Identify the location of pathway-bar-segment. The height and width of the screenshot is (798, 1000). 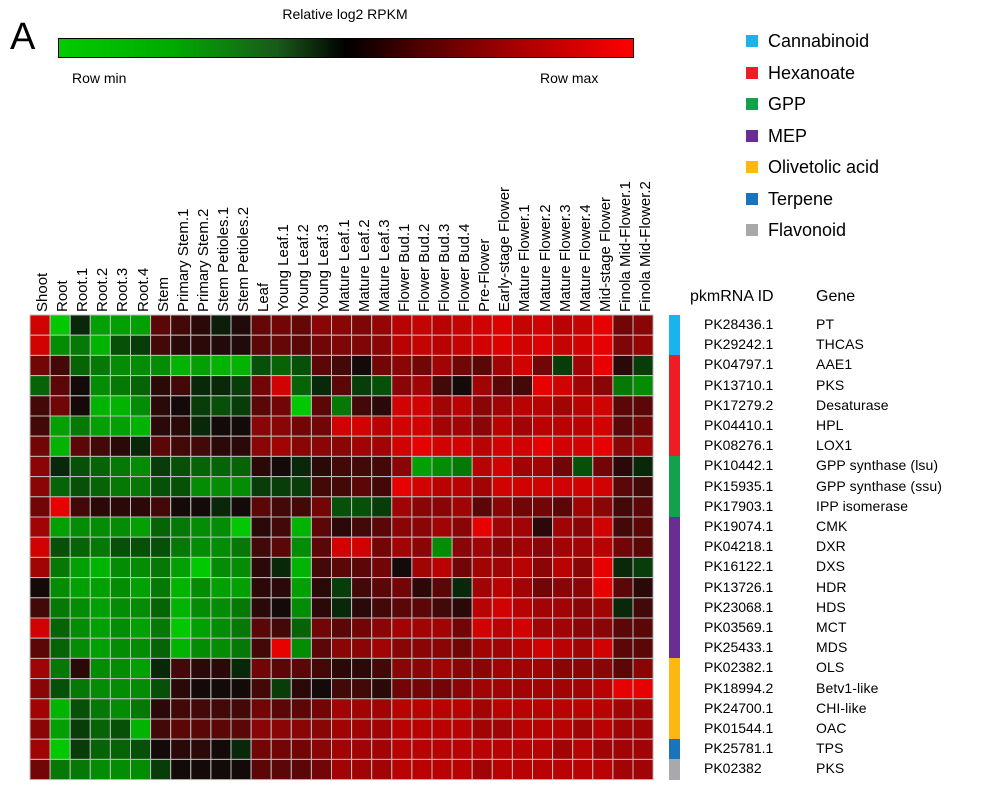
(674, 628).